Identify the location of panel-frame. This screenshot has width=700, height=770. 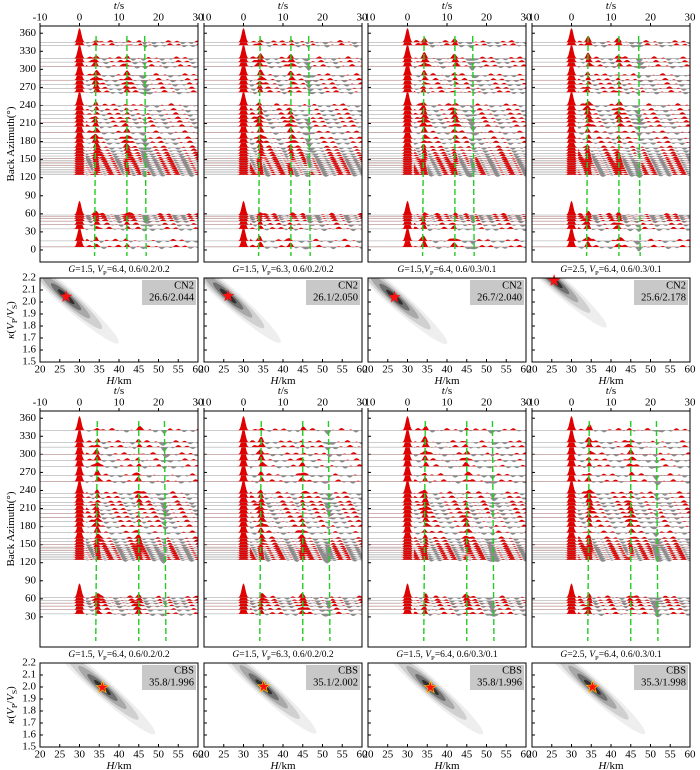
(119, 144).